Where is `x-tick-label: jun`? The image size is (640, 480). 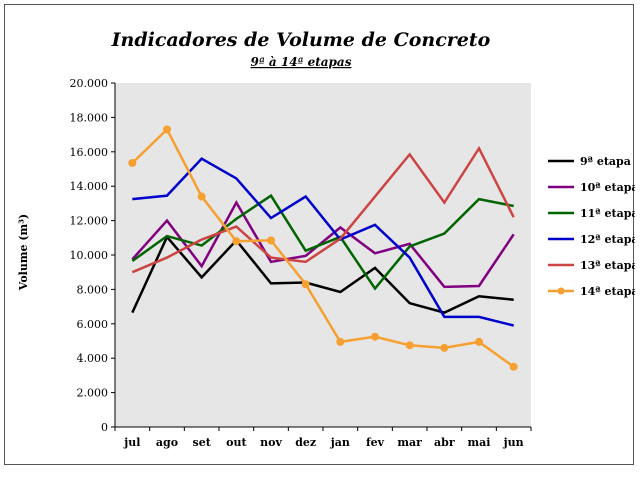 x-tick-label: jun is located at coordinates (513, 442).